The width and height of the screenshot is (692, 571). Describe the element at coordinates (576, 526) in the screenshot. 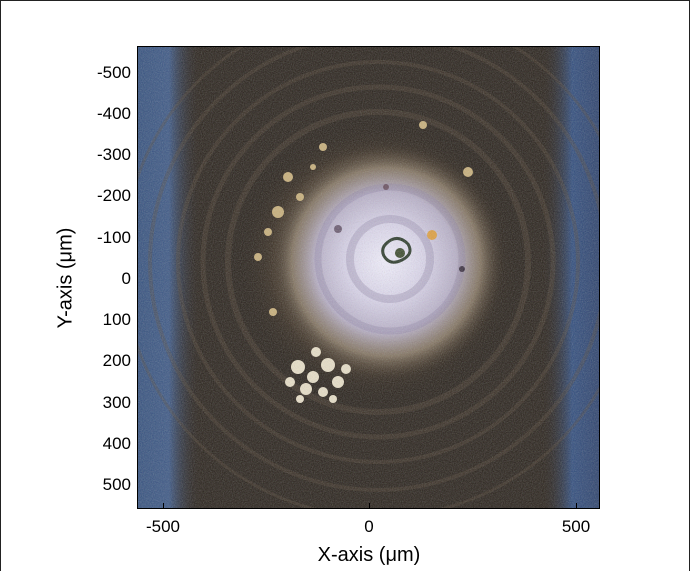

I see `x-tick-label: 500` at that location.